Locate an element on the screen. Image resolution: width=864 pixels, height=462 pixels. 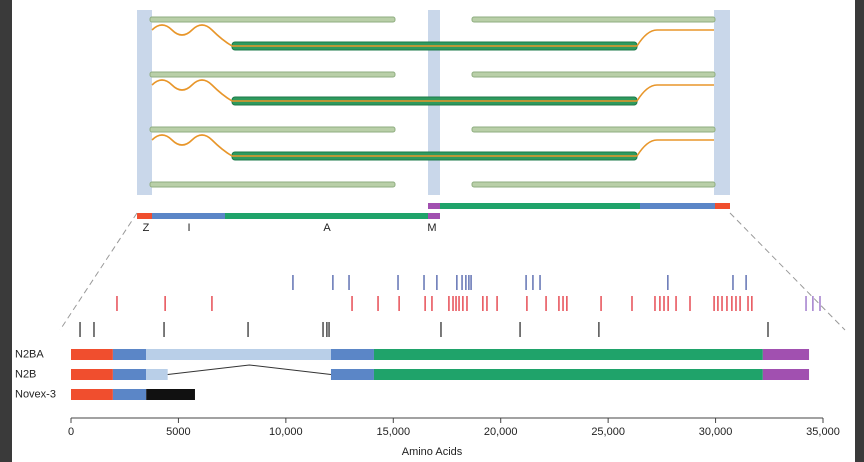
band-label: I is located at coordinates (188, 228).